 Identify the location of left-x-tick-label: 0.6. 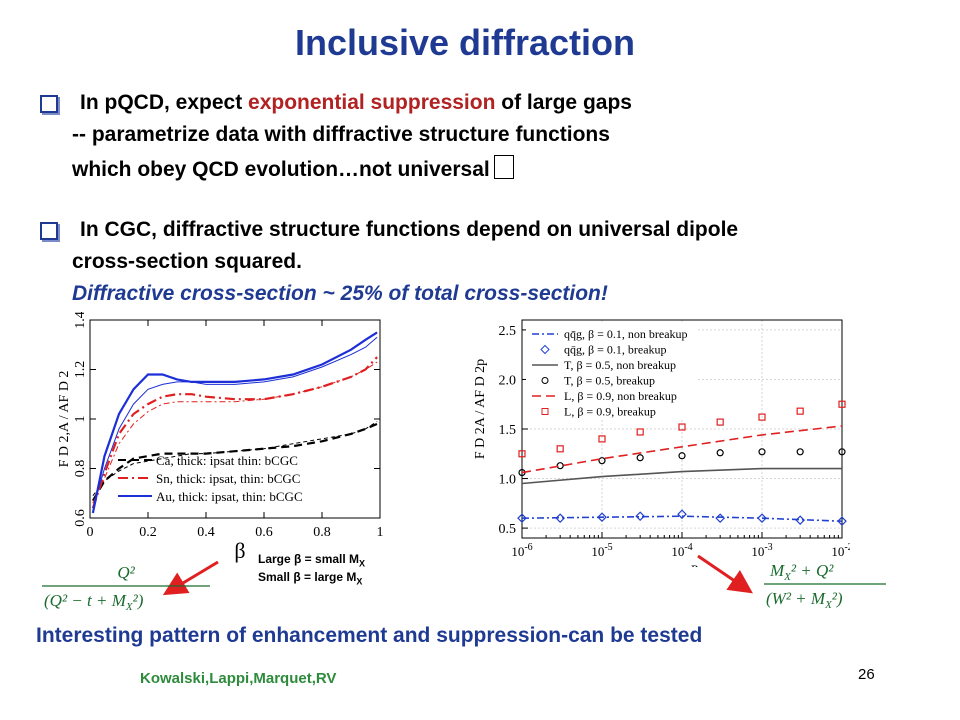
(264, 532).